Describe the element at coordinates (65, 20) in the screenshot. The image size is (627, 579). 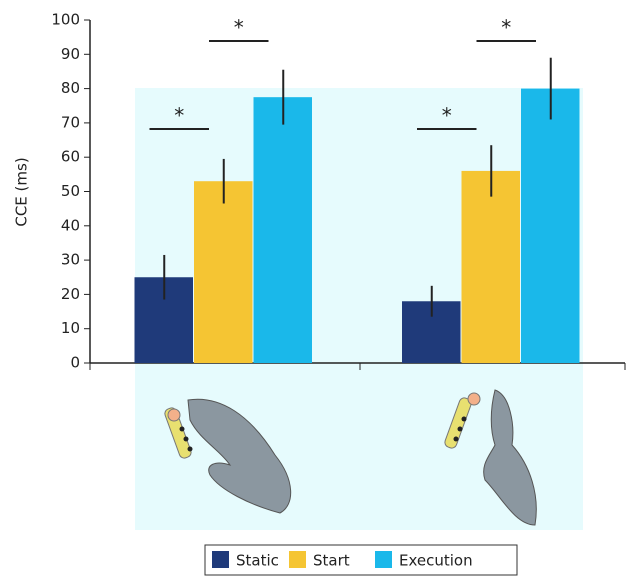
I see `y-tick-label: 100` at that location.